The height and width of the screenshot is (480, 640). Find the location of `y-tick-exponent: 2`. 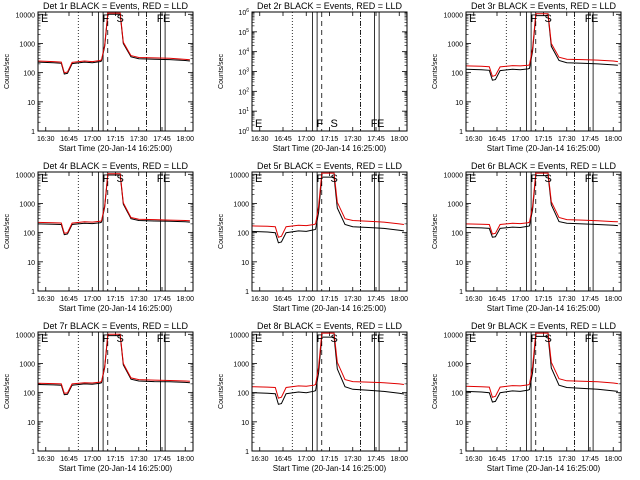

y-tick-exponent: 2 is located at coordinates (247, 90).